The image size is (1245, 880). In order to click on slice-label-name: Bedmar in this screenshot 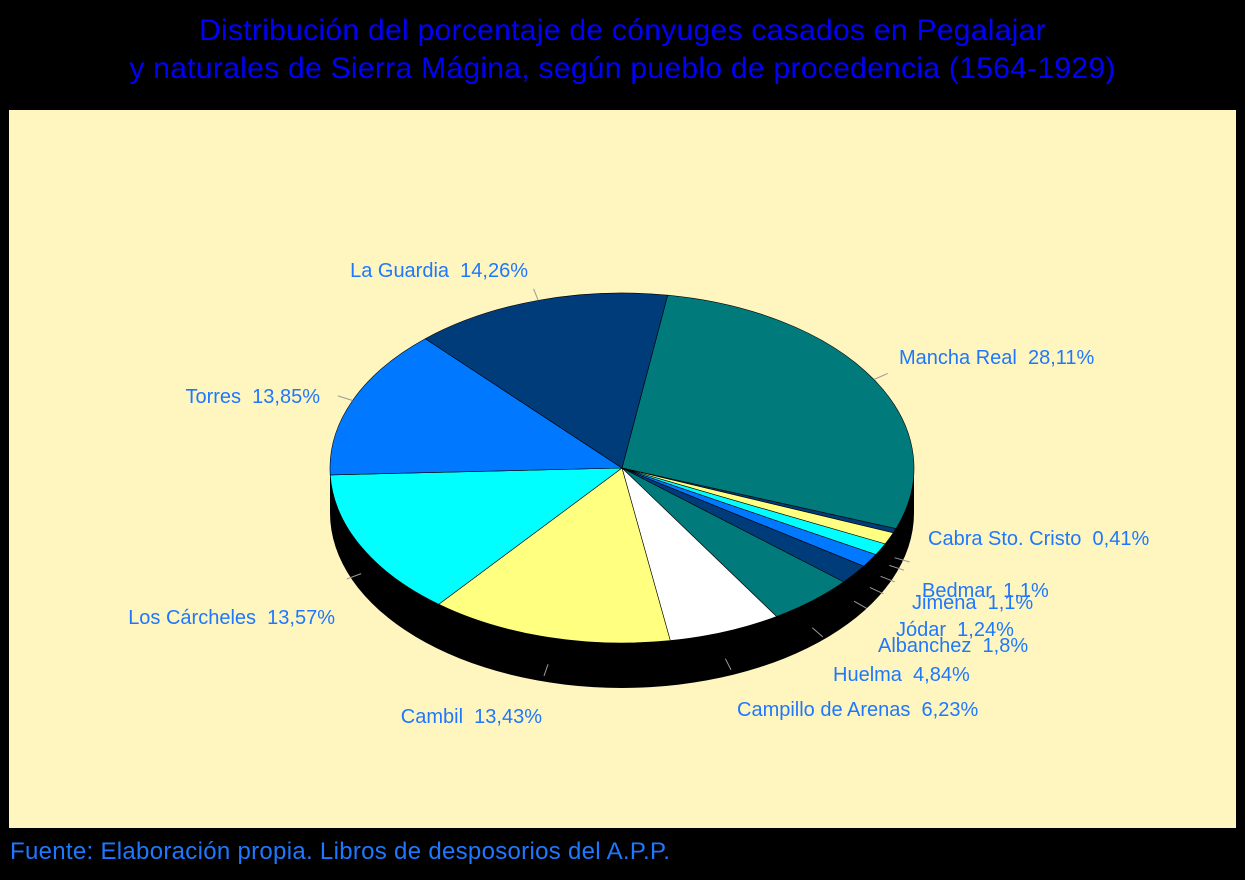, I will do `click(962, 591)`.